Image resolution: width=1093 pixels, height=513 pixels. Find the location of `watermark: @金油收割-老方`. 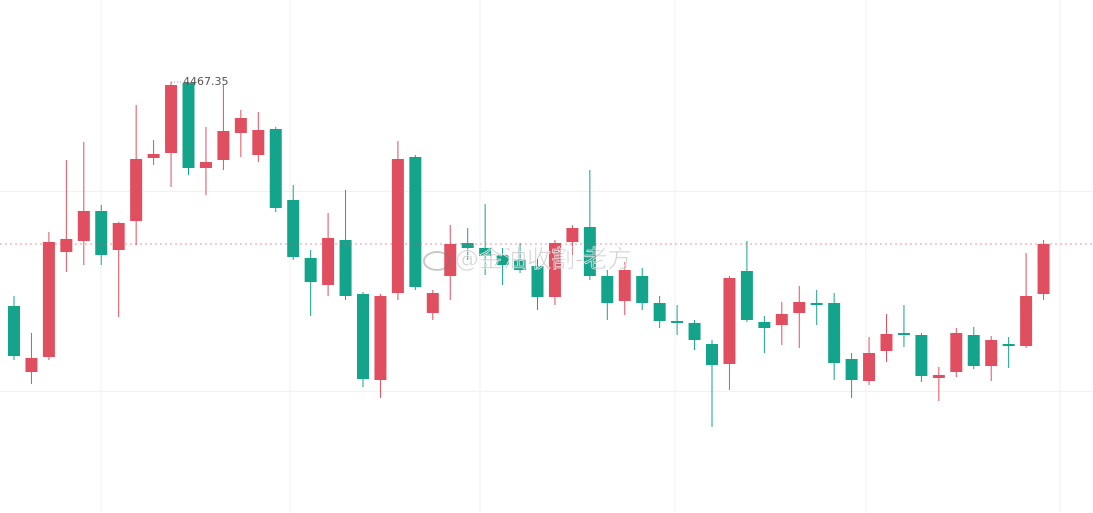

watermark: @金油收割-老方 is located at coordinates (543, 259).